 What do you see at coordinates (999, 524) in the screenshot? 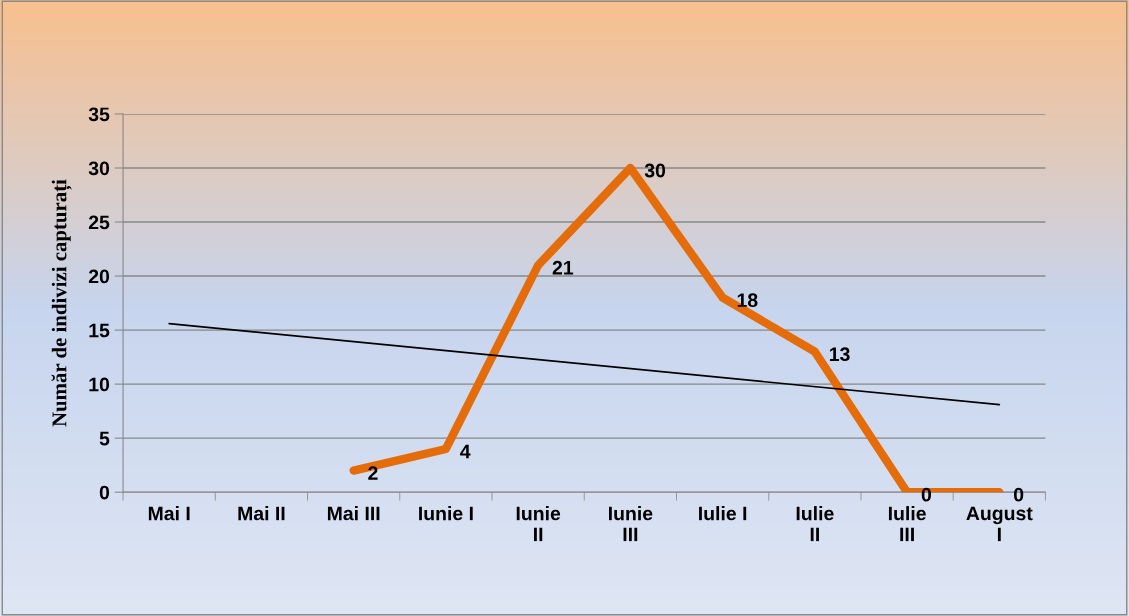
I see `x-tick-label: August I` at bounding box center [999, 524].